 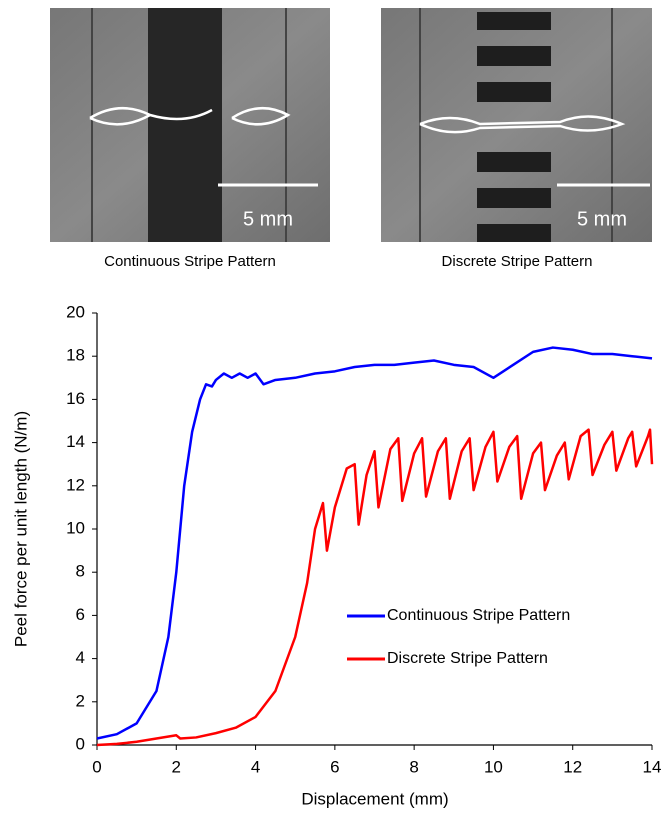 I want to click on legend-label: Discrete Stripe Pattern, so click(x=467, y=658).